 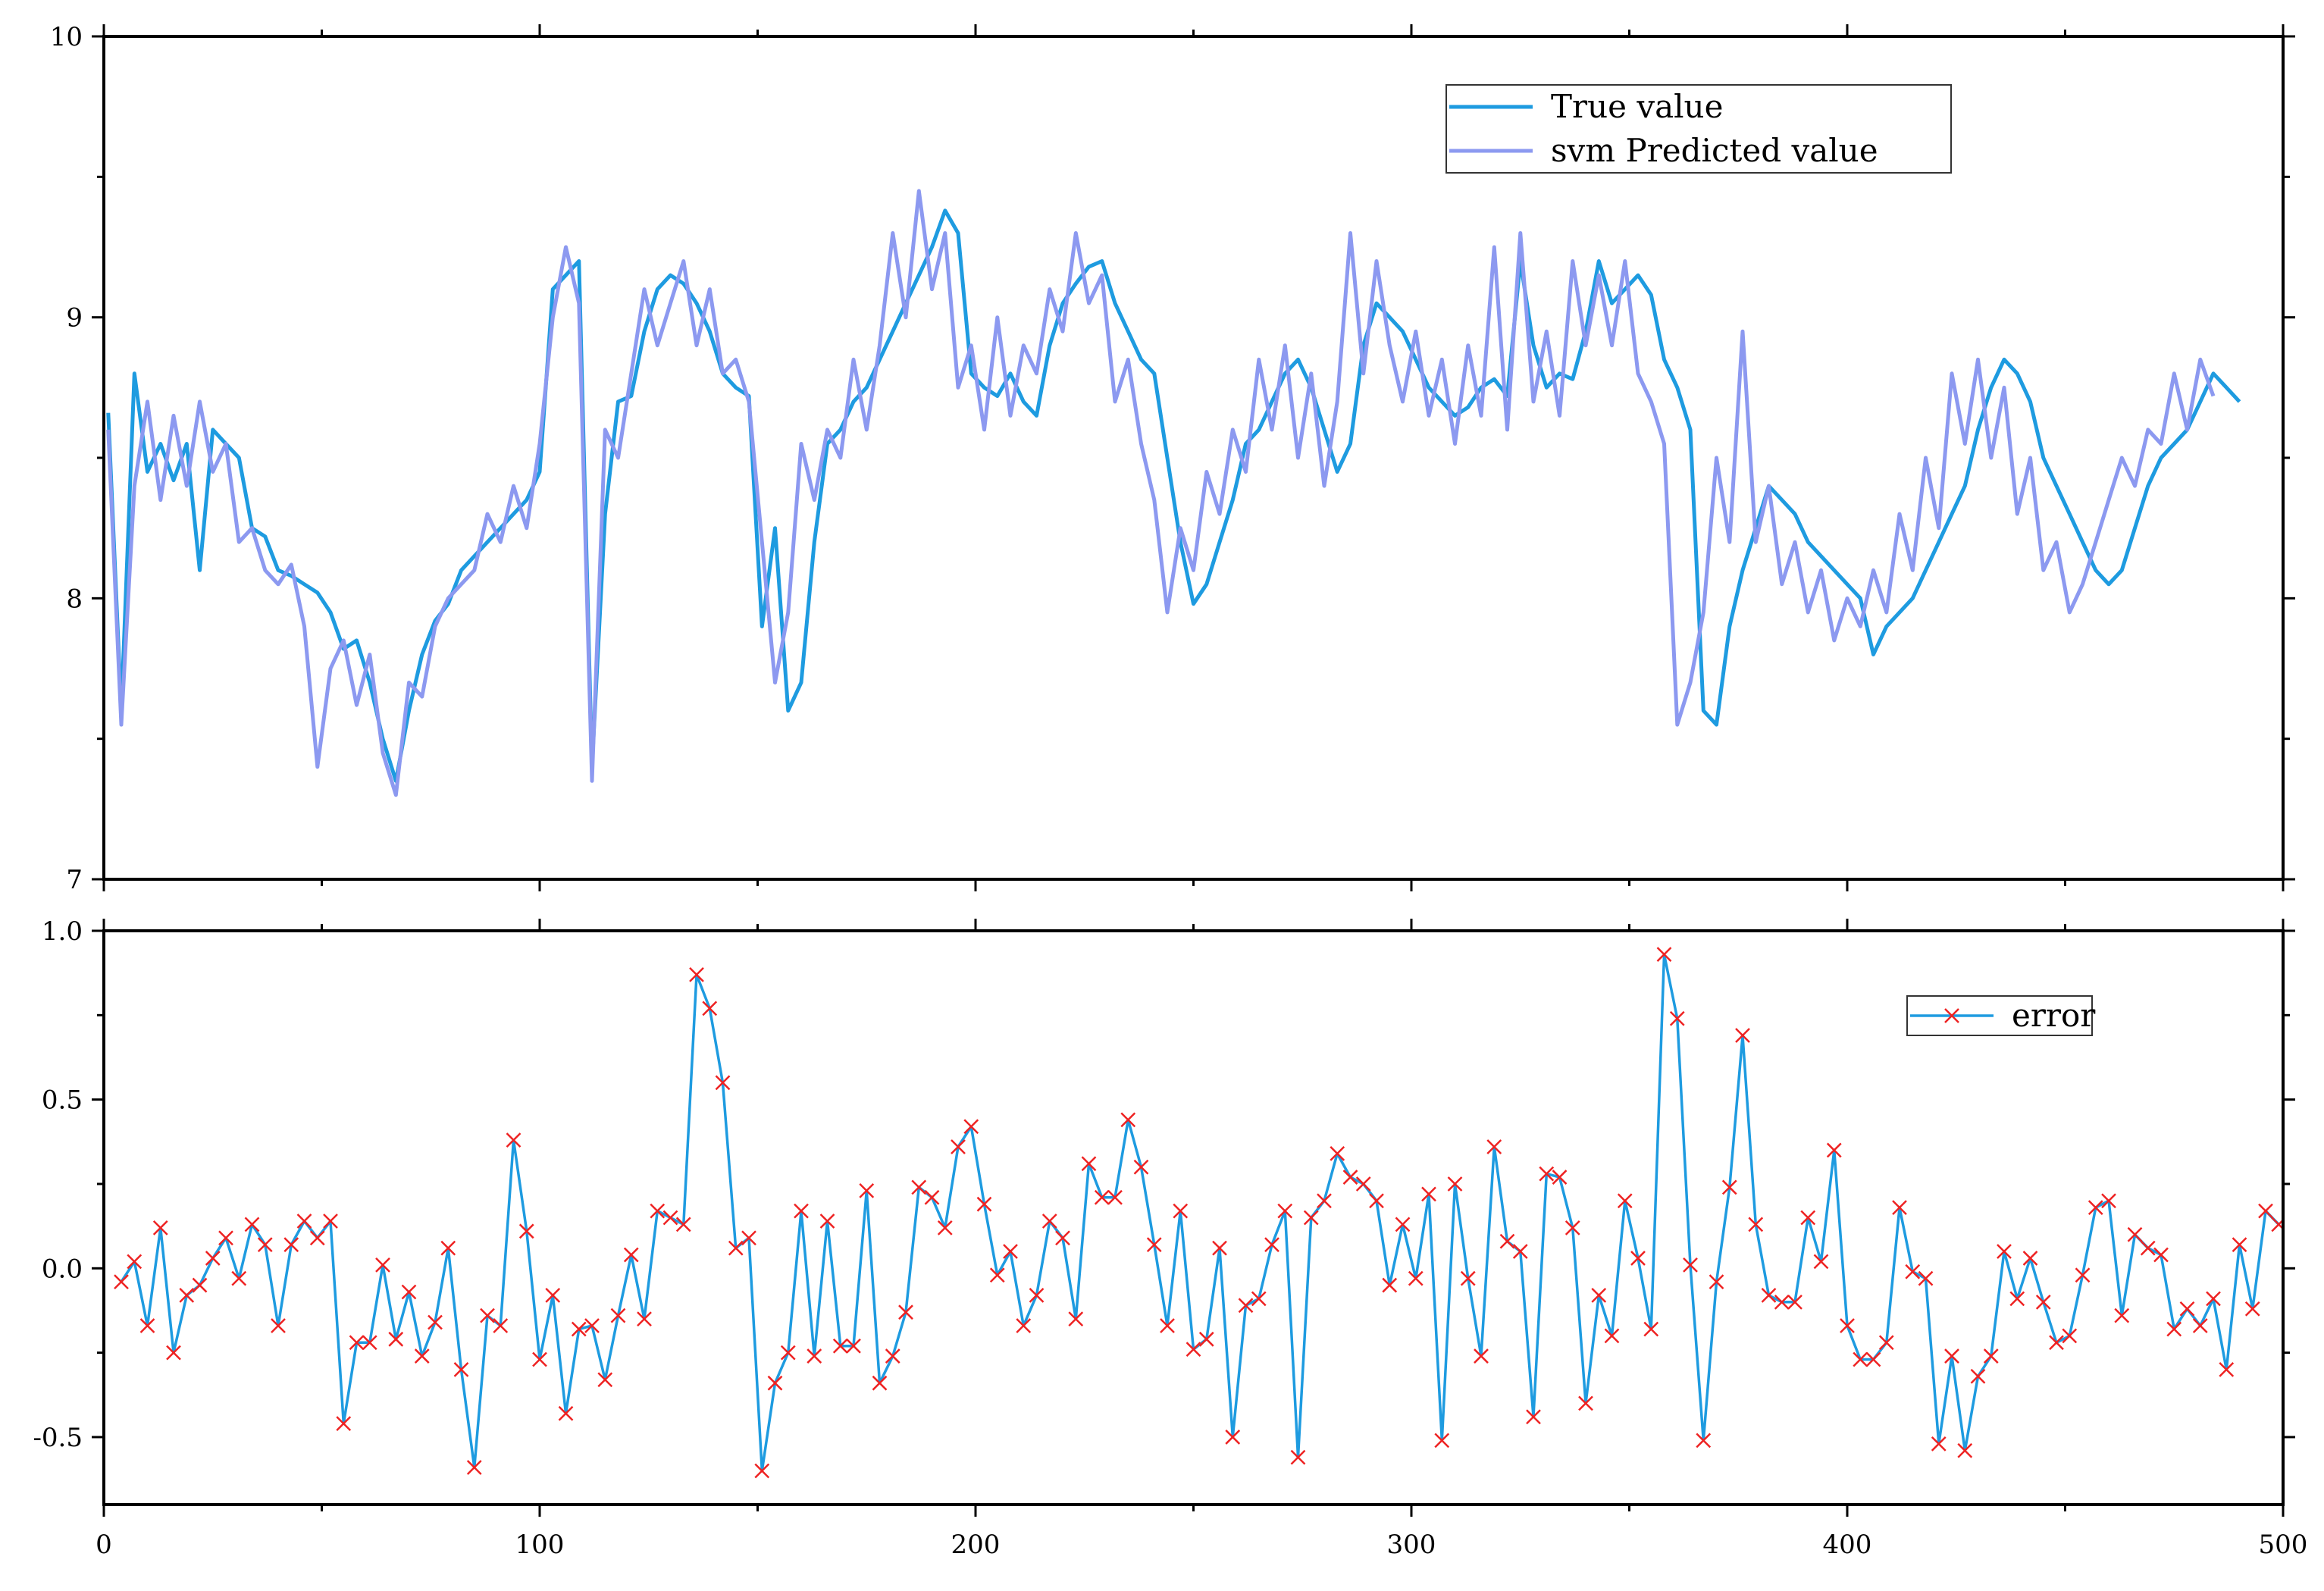 I want to click on x-tick-label: 0, so click(x=104, y=1545).